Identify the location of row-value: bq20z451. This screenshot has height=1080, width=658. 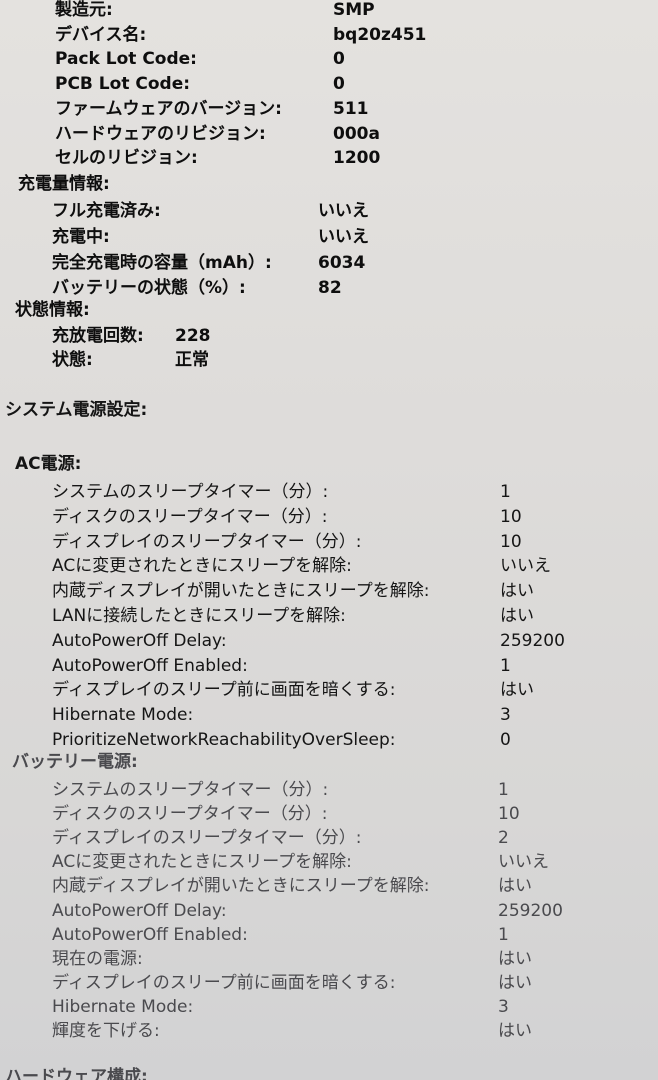
(380, 34).